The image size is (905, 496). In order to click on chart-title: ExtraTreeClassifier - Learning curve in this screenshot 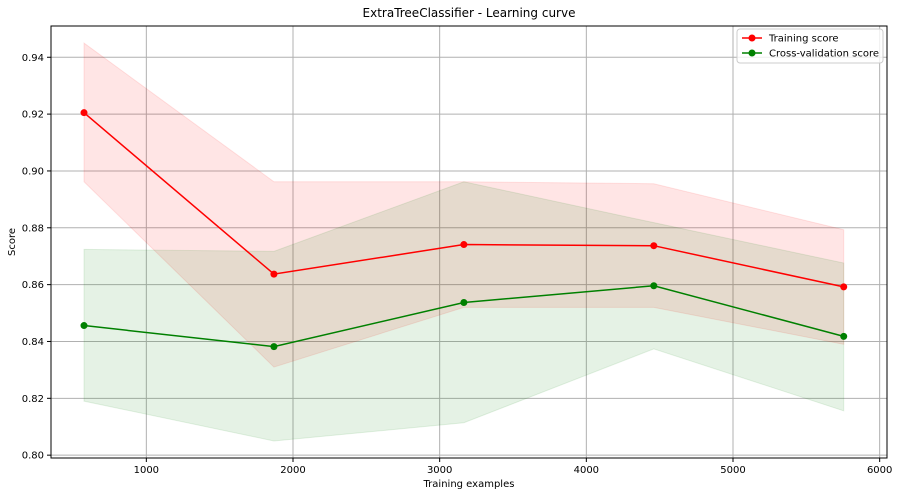, I will do `click(469, 13)`.